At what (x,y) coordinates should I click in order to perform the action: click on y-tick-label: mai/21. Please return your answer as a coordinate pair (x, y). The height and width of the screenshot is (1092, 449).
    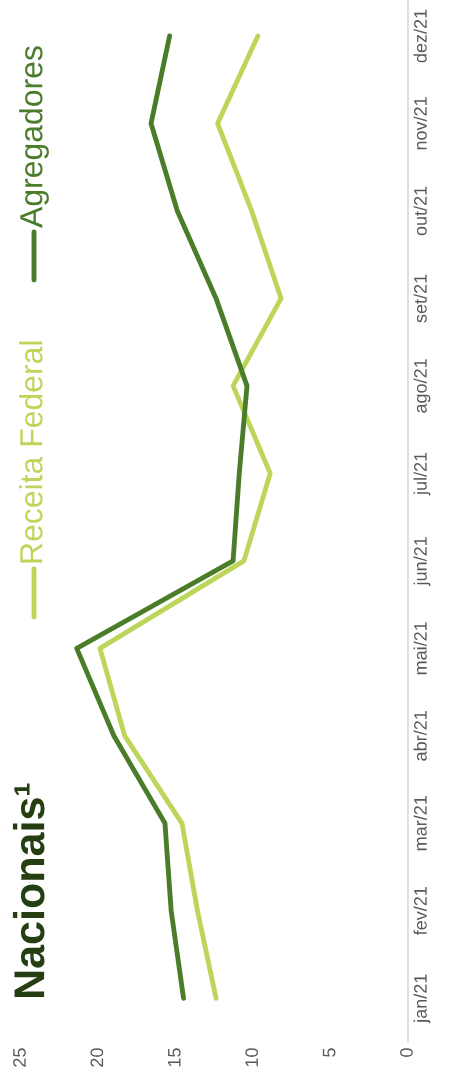
    Looking at the image, I should click on (420, 648).